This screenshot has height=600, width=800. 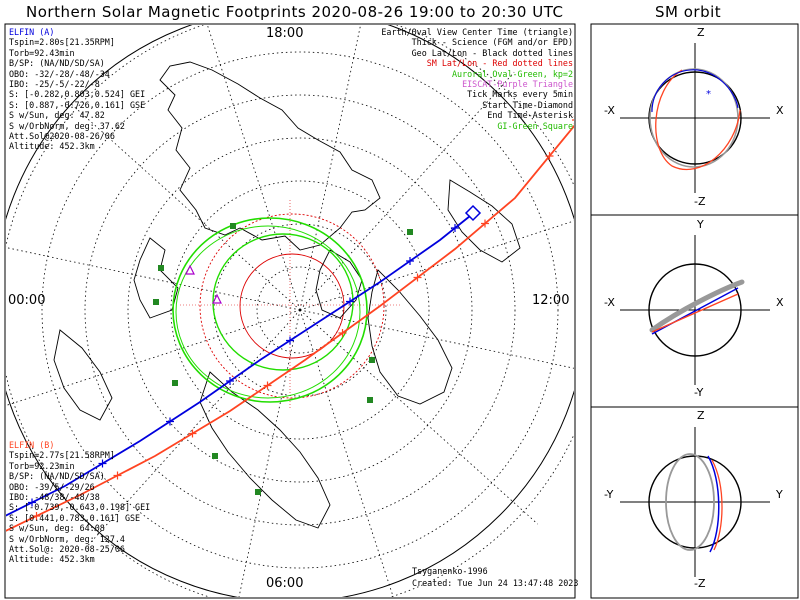 I want to click on orbit1-bottom-label: -Z, so click(x=700, y=201).